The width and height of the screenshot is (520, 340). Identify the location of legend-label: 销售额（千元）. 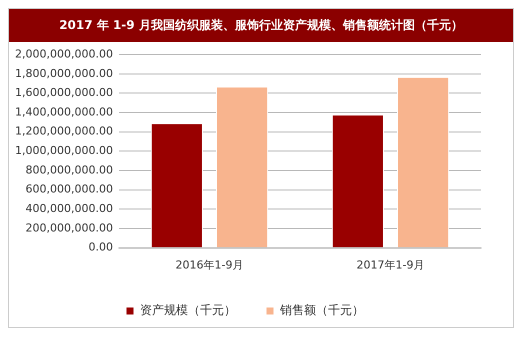
(321, 310).